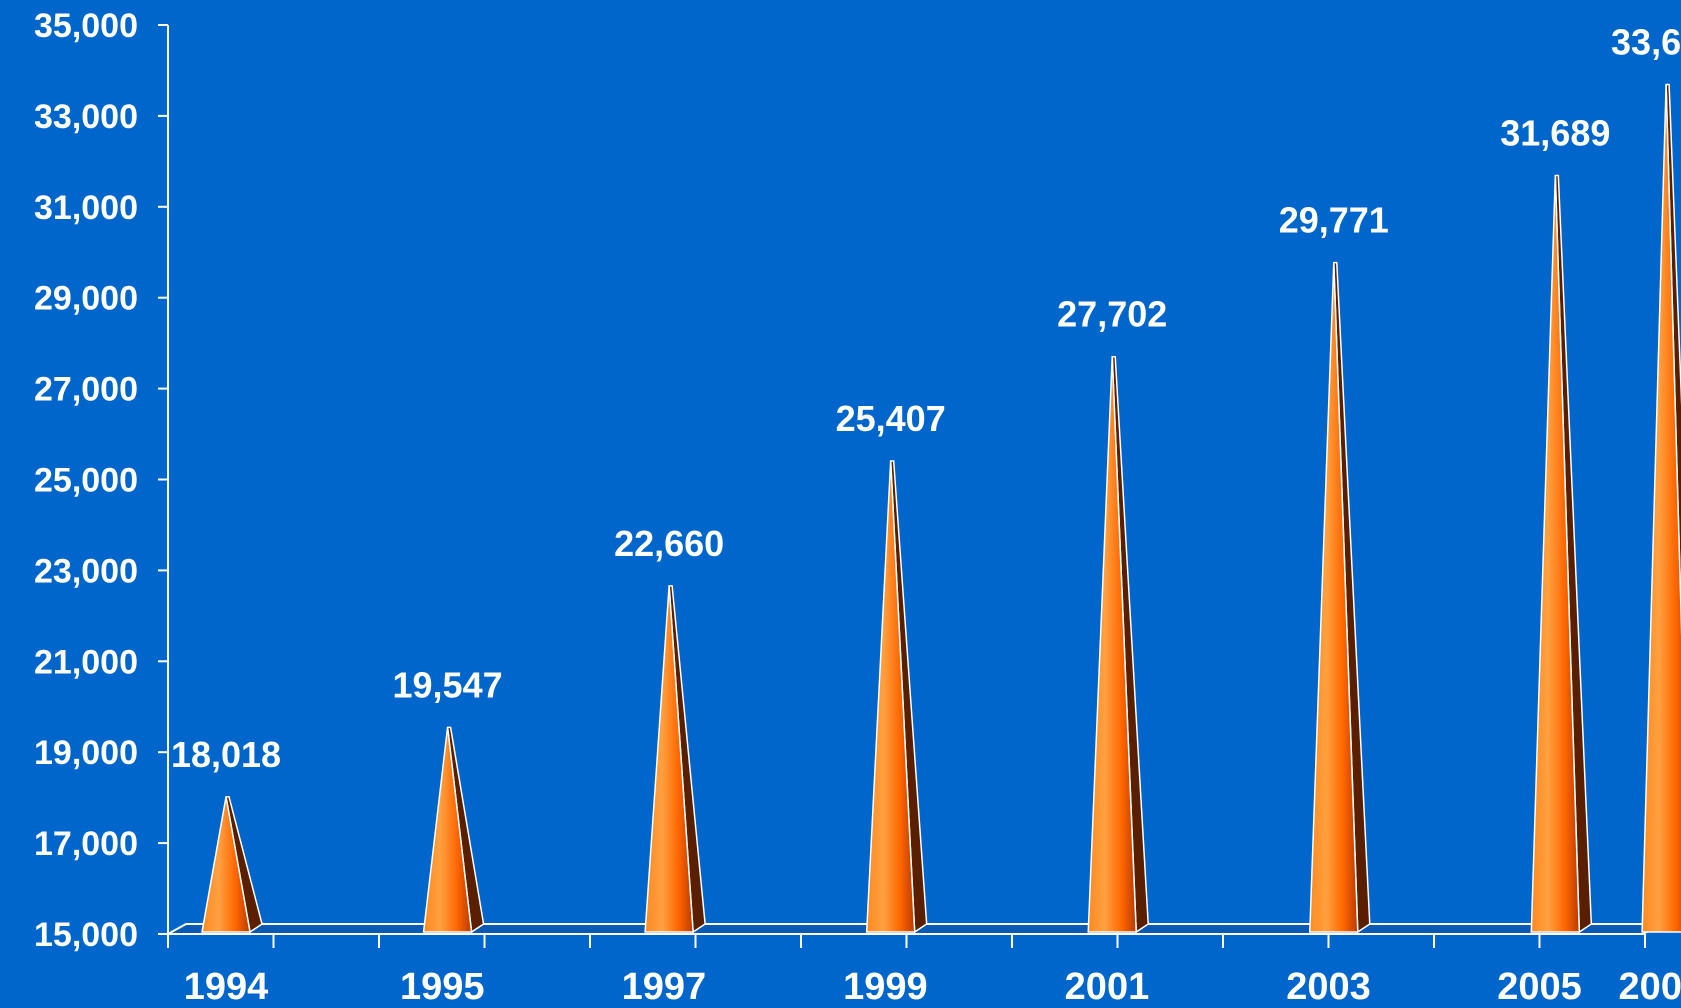 This screenshot has height=1008, width=1681. What do you see at coordinates (86, 844) in the screenshot?
I see `y-tick-label: 17,000` at bounding box center [86, 844].